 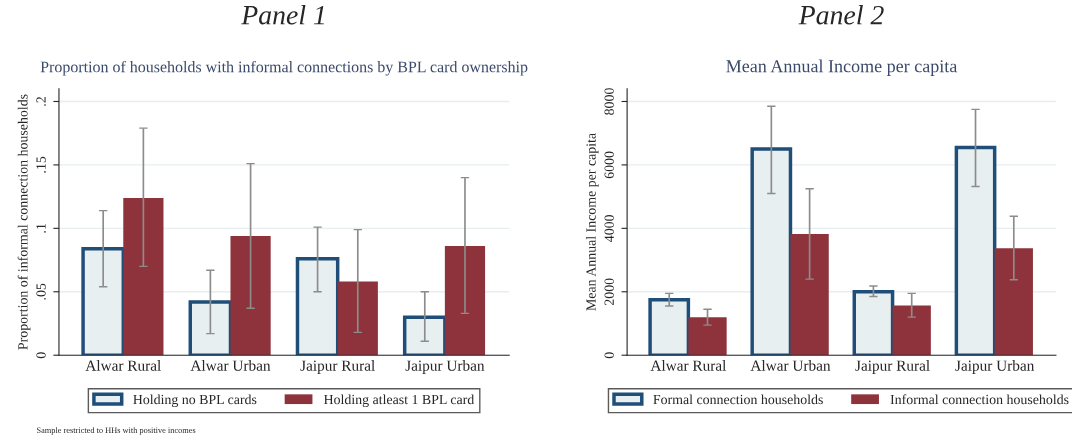 I want to click on text: Panel 2, so click(x=841, y=15).